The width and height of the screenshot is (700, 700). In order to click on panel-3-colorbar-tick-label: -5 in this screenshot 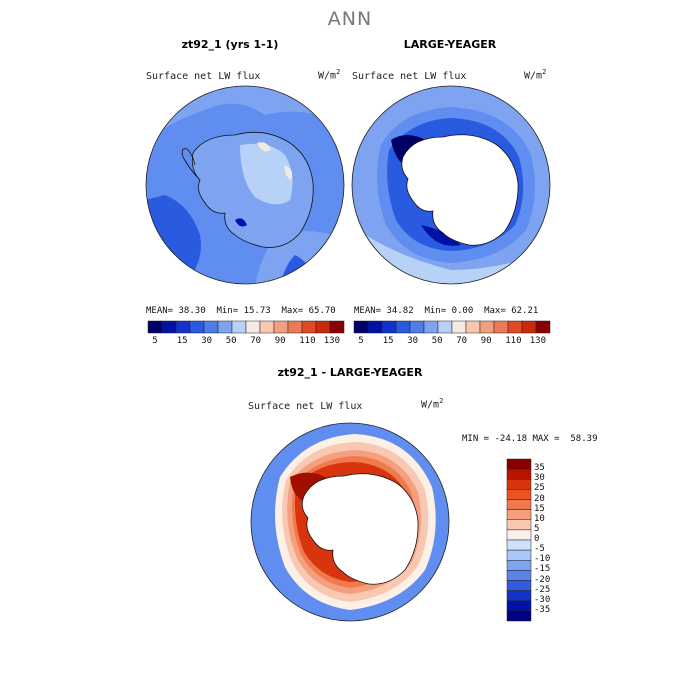, I will do `click(539, 549)`.